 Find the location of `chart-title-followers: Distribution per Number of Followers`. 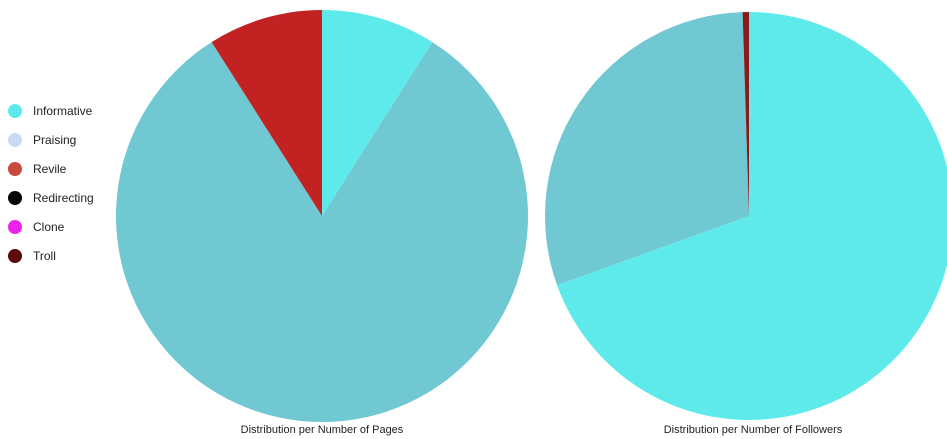

chart-title-followers: Distribution per Number of Followers is located at coordinates (753, 430).